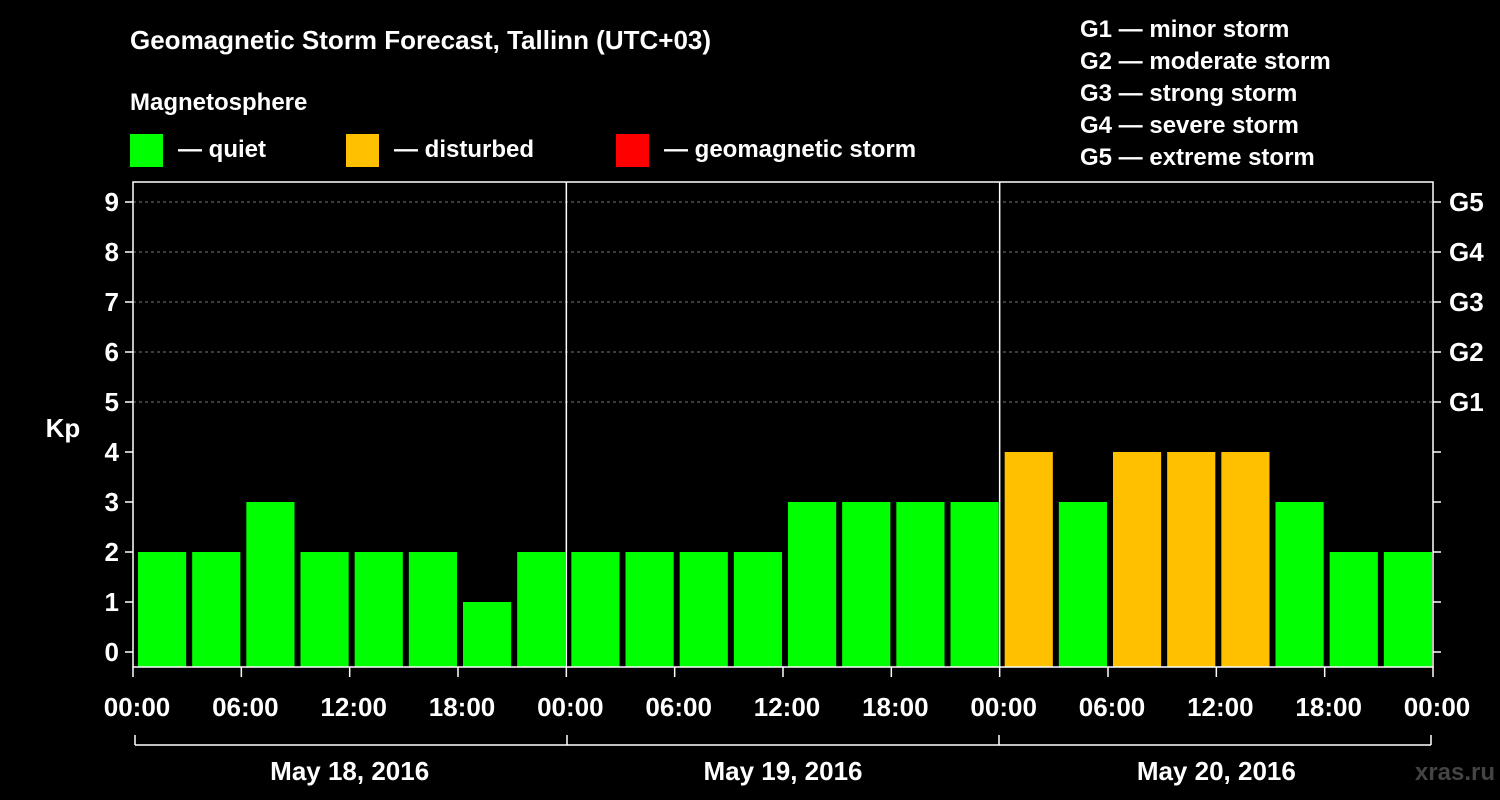 This screenshot has height=800, width=1500. Describe the element at coordinates (112, 202) in the screenshot. I see `y-tick-label: 9` at that location.